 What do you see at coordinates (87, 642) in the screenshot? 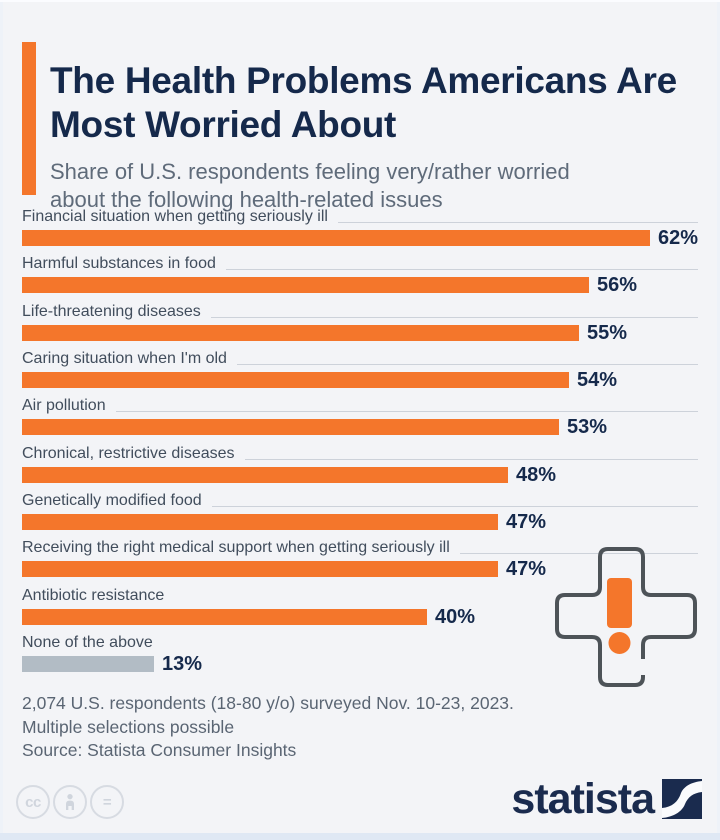
I see `bar-label: None of the above` at bounding box center [87, 642].